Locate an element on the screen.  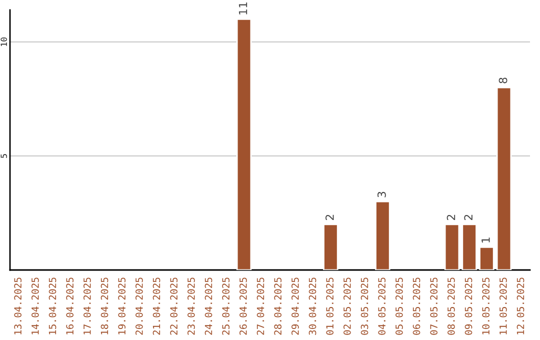
x-tick-label: 01.05.2025 is located at coordinates (330, 306).